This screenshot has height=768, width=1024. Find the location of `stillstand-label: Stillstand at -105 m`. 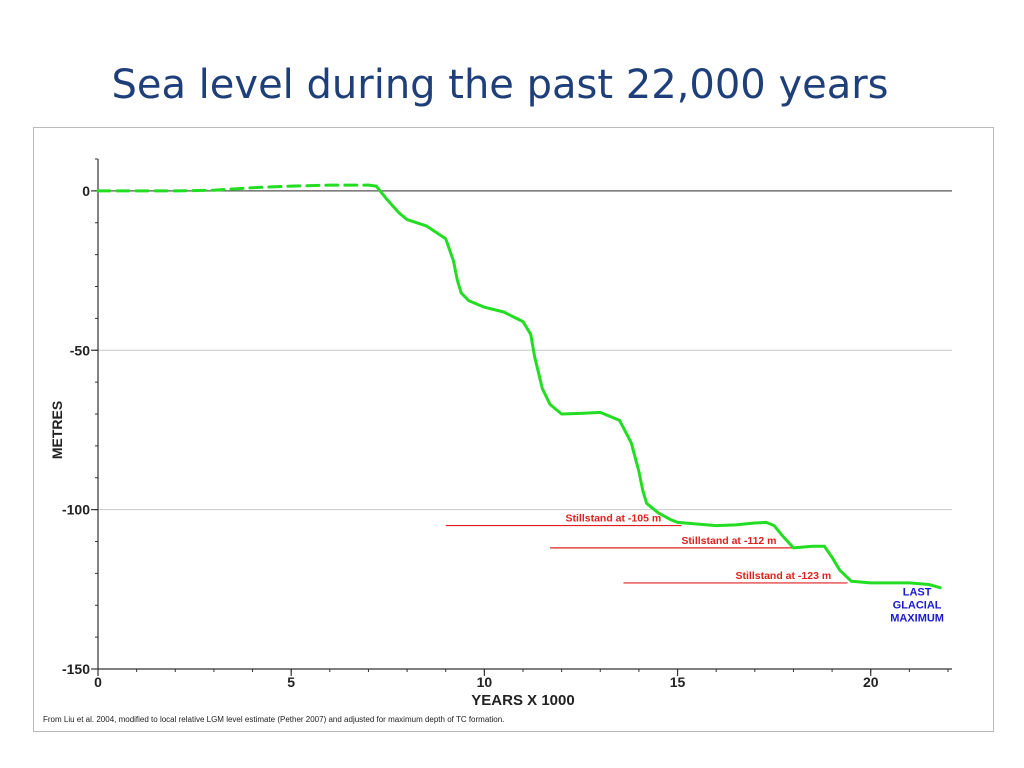

stillstand-label: Stillstand at -105 m is located at coordinates (614, 519).